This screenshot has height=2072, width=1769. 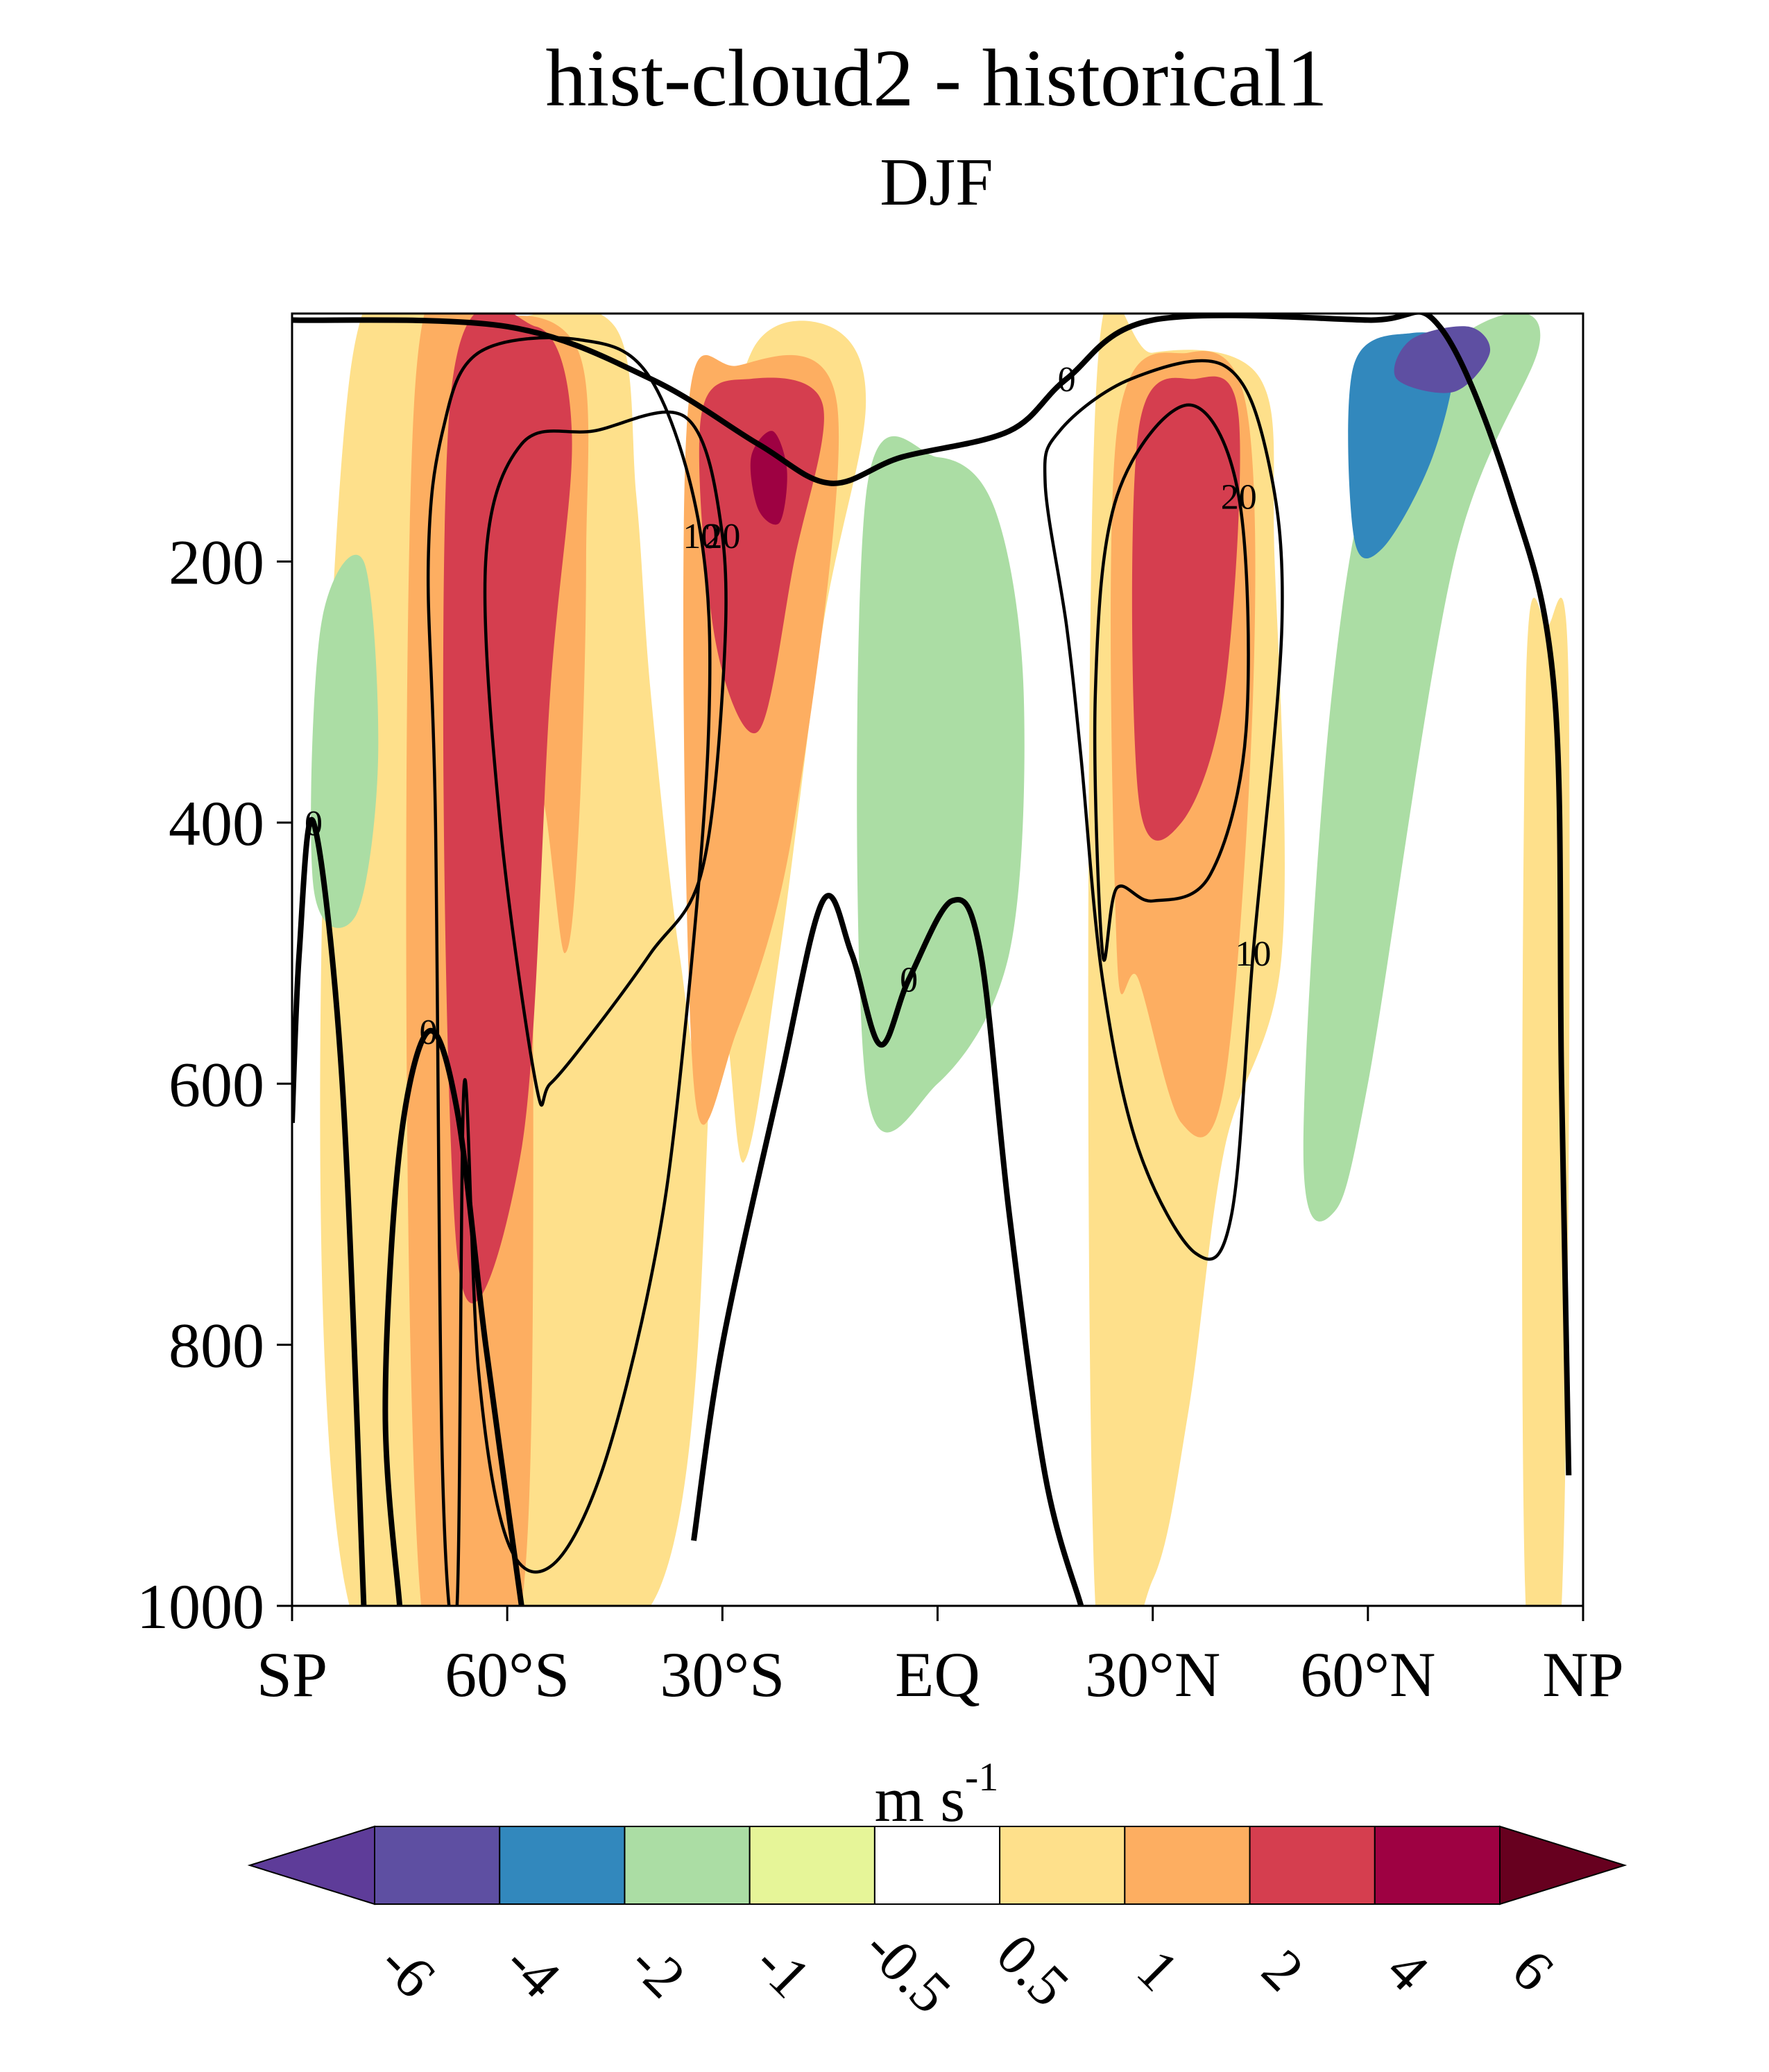 I want to click on x-tick-label: 30°S, so click(x=723, y=1675).